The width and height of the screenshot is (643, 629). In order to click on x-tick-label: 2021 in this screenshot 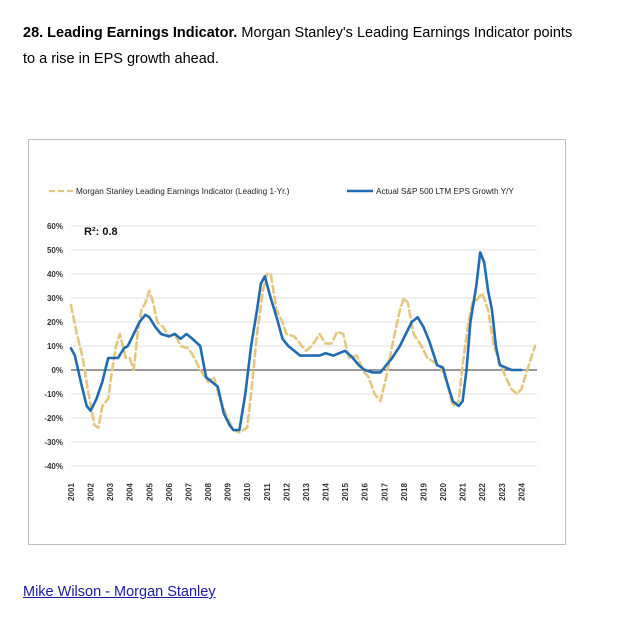, I will do `click(463, 492)`.